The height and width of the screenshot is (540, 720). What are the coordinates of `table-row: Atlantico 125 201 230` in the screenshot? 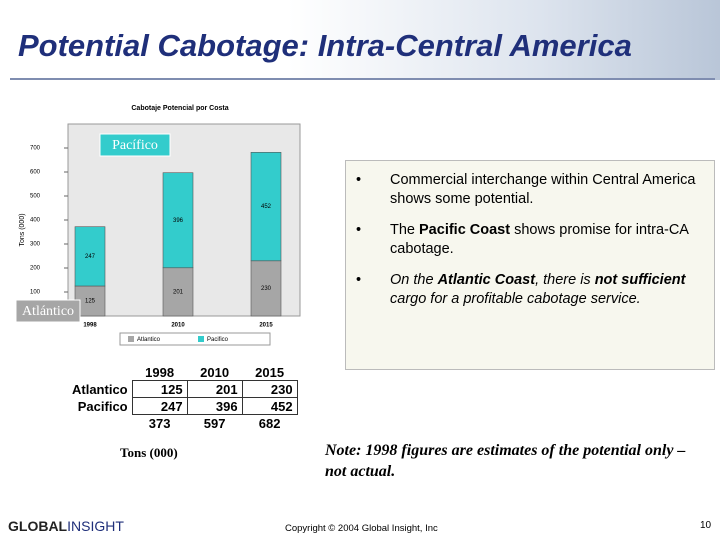 It's located at (183, 389).